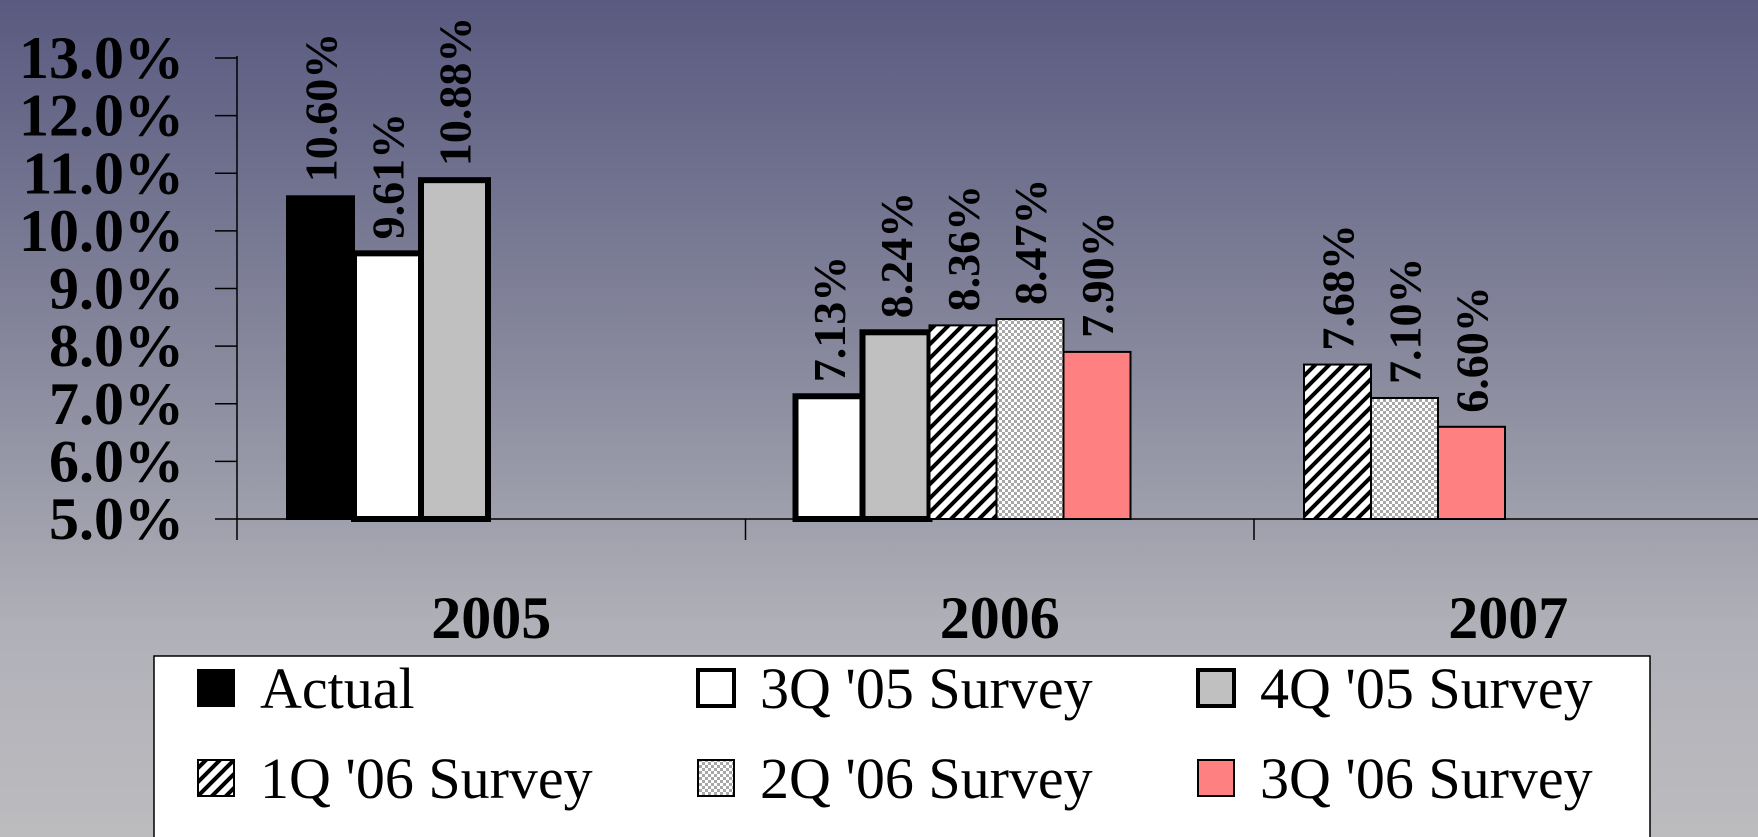 The height and width of the screenshot is (837, 1758). Describe the element at coordinates (1405, 320) in the screenshot. I see `data-label-2q-06-survey-2007: 7.10%` at that location.